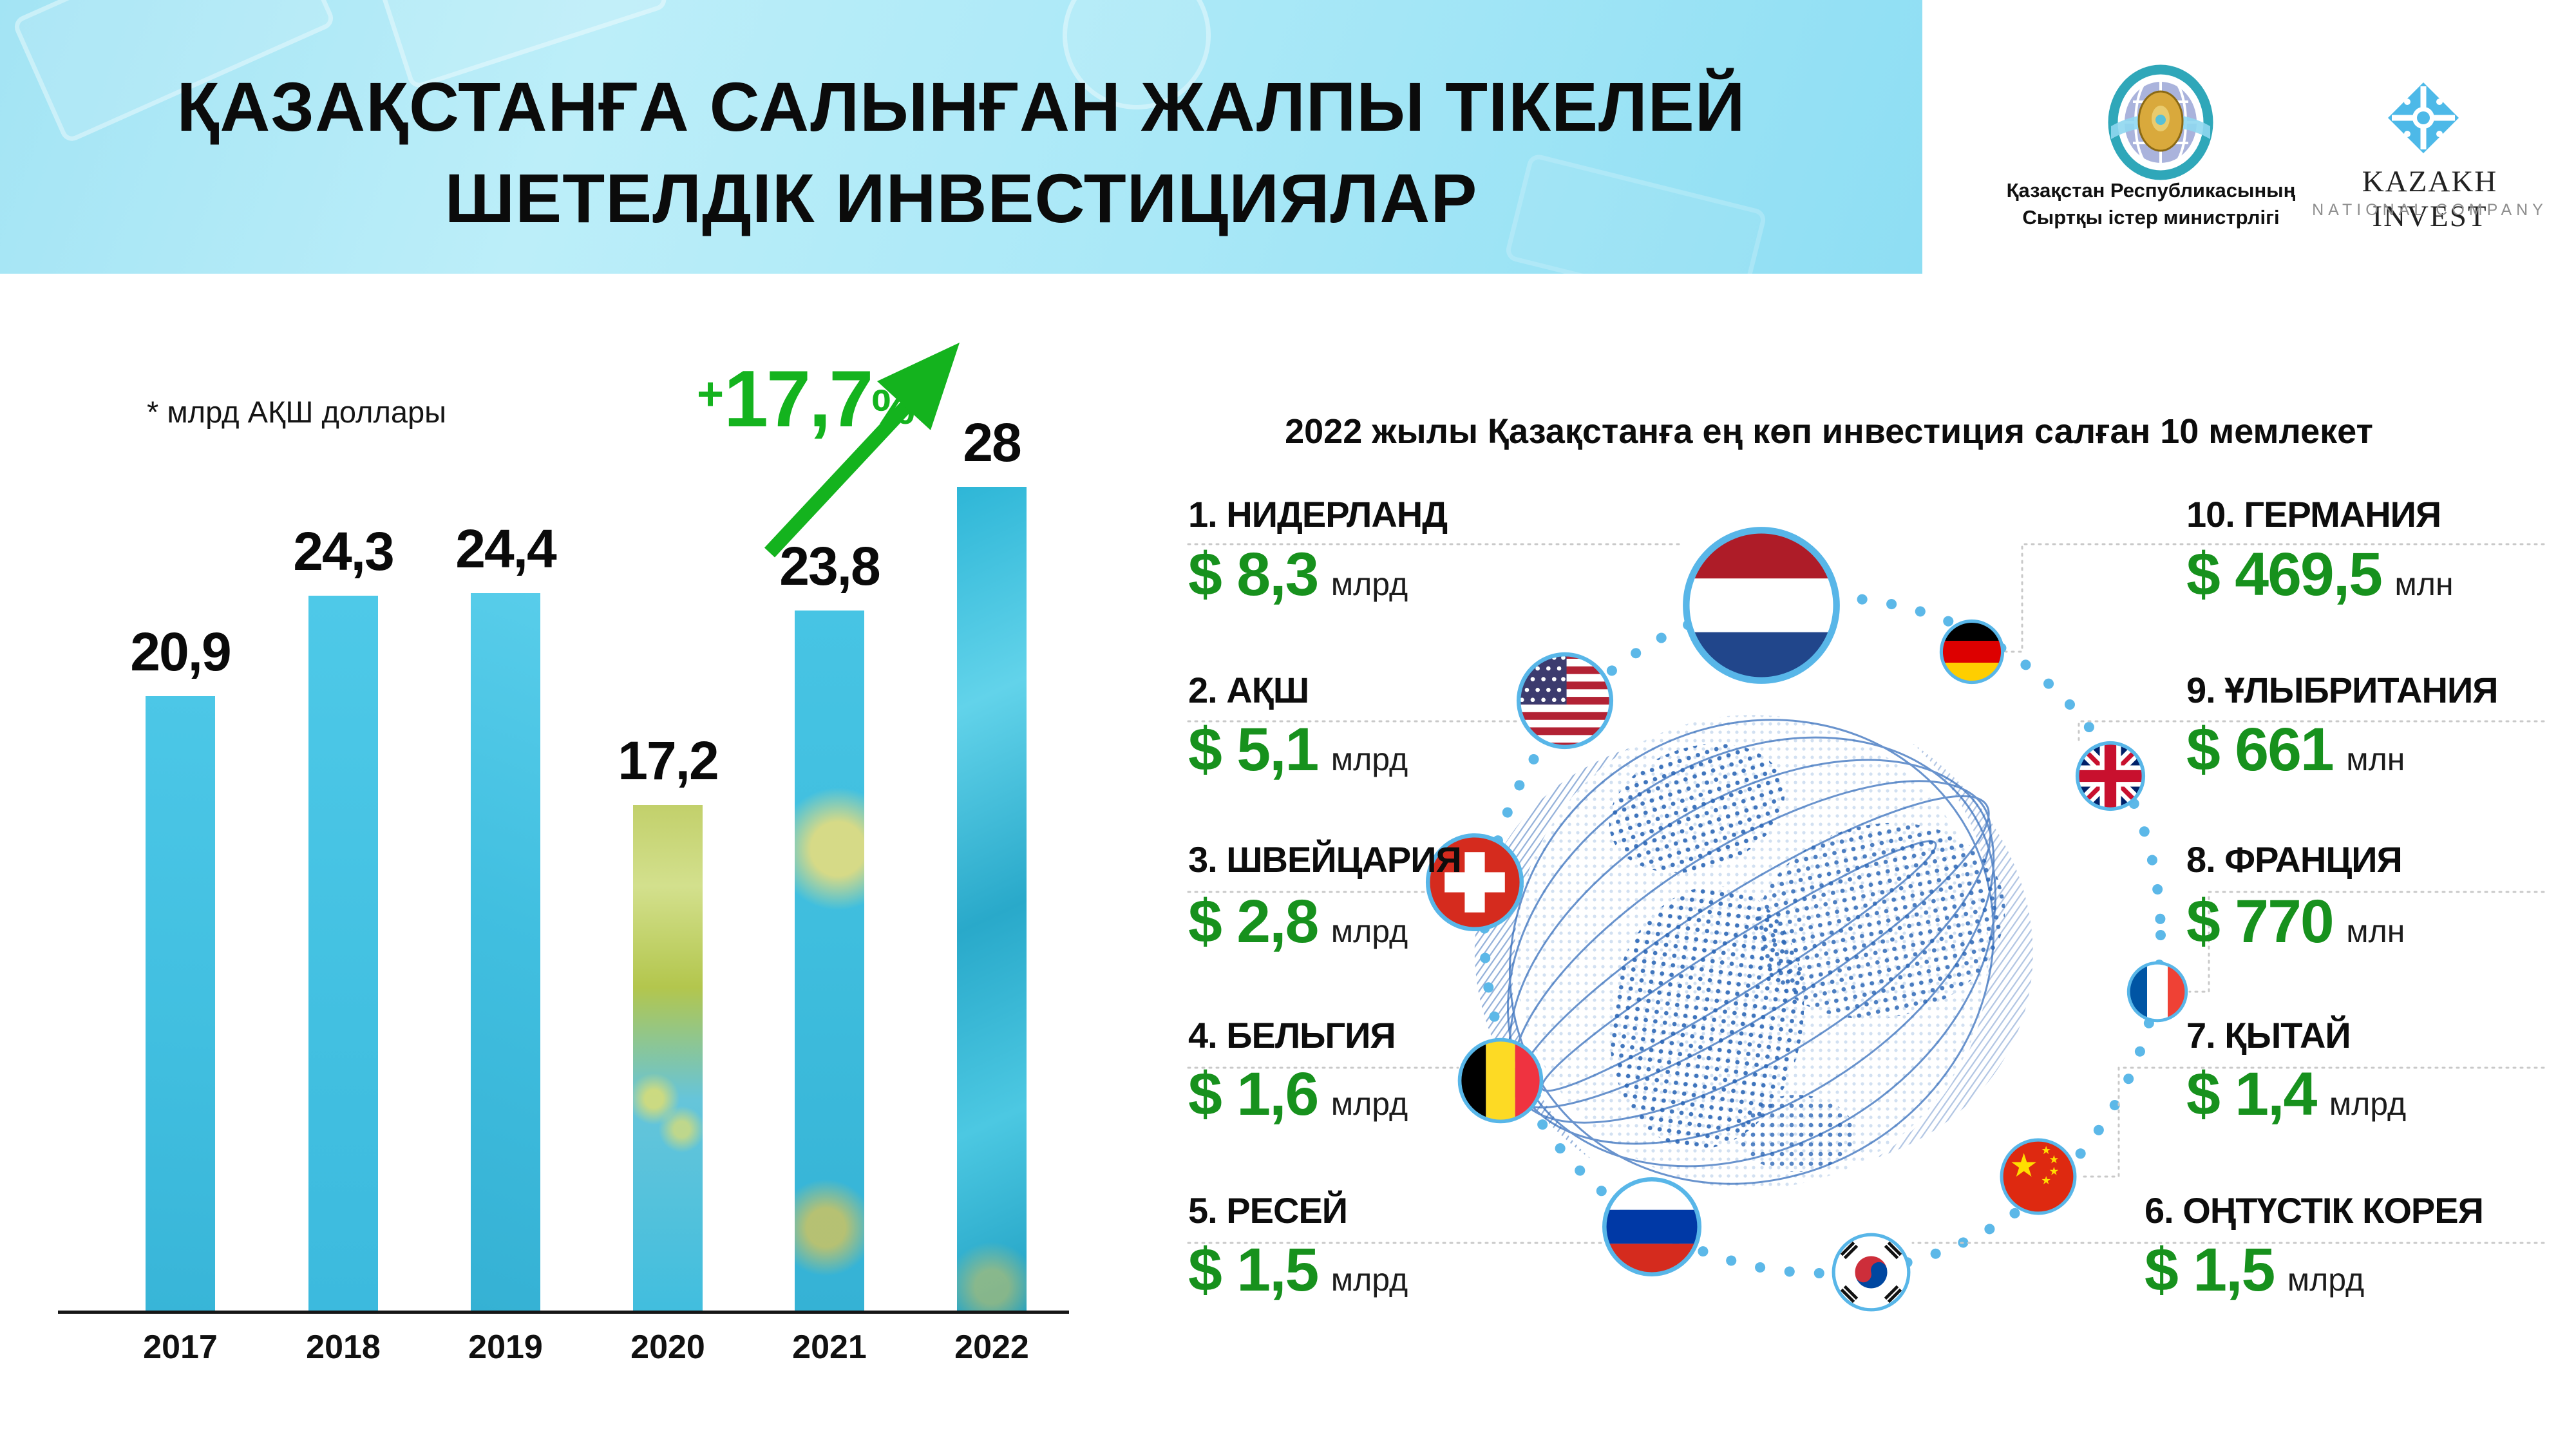  What do you see at coordinates (563, 1313) in the screenshot?
I see `x-axis-line` at bounding box center [563, 1313].